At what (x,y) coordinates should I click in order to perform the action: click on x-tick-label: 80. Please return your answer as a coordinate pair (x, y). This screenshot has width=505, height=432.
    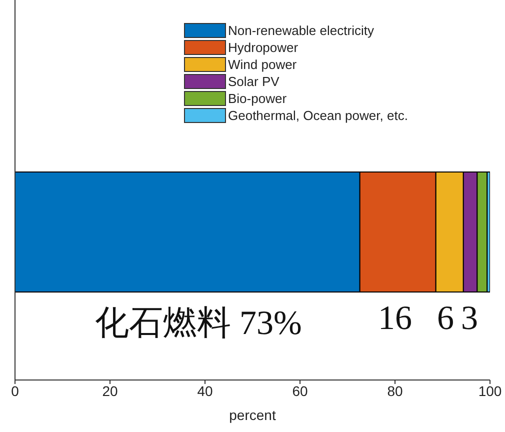
    Looking at the image, I should click on (395, 390).